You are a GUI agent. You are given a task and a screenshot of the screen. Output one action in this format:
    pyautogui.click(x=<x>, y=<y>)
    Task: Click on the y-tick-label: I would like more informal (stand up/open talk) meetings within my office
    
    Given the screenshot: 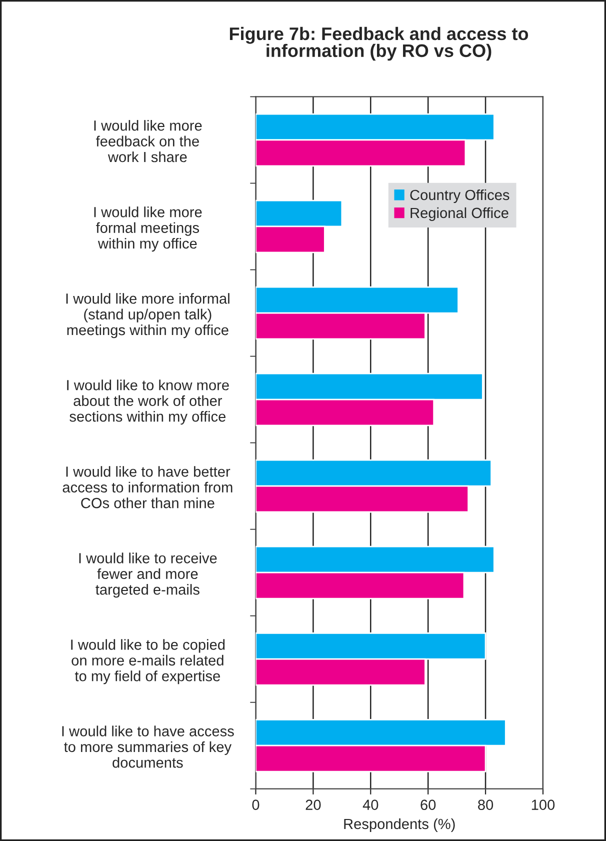 What is the action you would take?
    pyautogui.click(x=148, y=315)
    